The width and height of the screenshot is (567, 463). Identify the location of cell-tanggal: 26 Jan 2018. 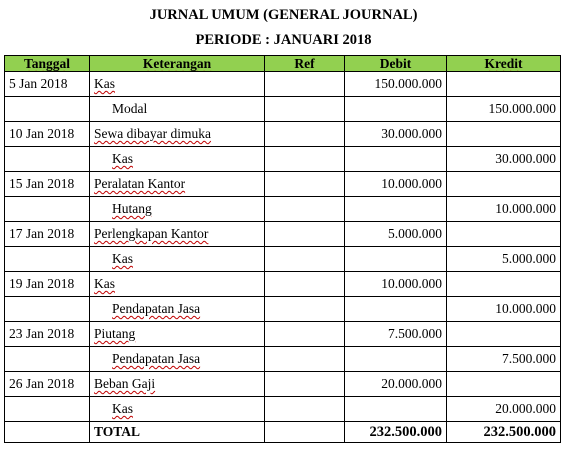
(47, 384).